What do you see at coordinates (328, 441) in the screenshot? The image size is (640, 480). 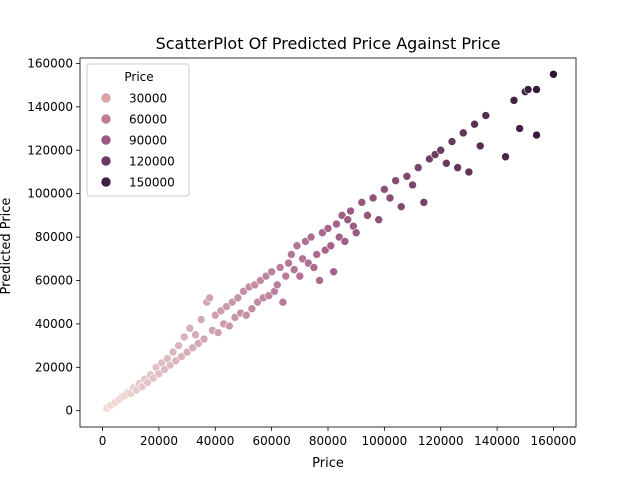 I see `x-tick-label: 80000` at bounding box center [328, 441].